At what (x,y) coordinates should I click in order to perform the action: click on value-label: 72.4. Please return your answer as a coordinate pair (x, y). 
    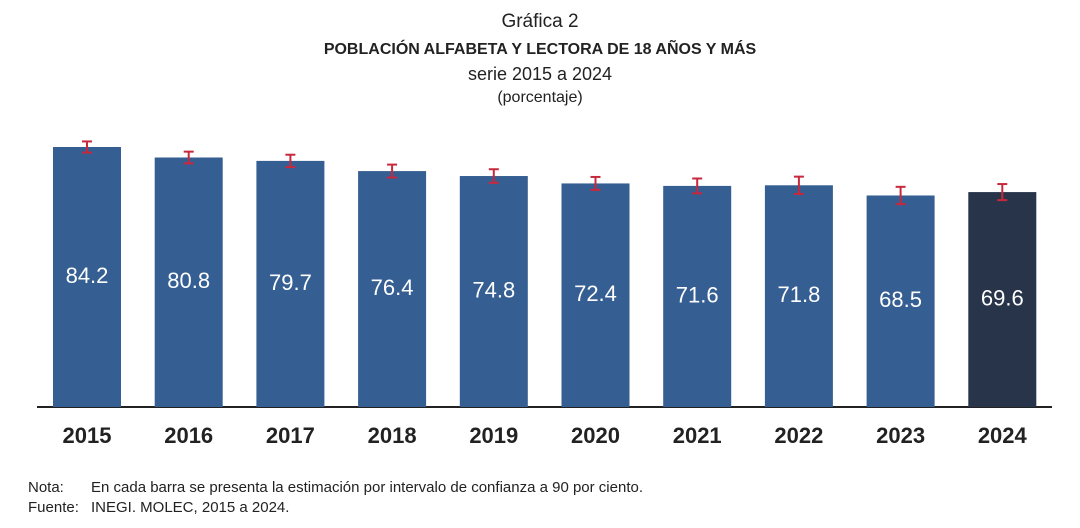
    Looking at the image, I should click on (595, 293).